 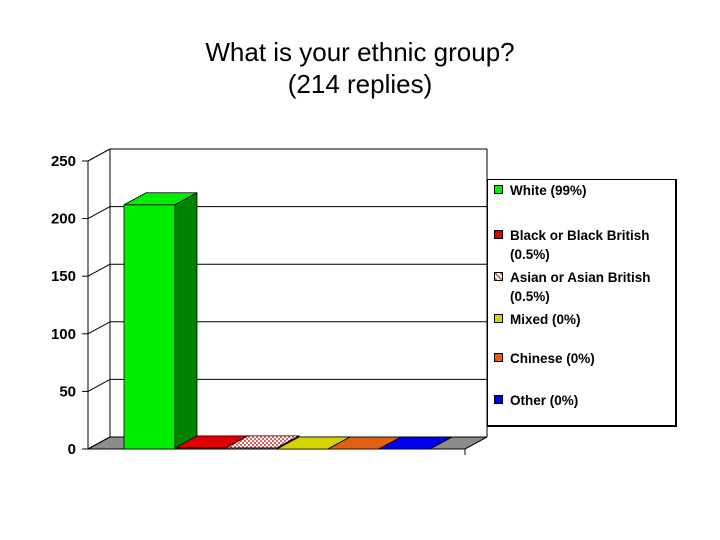 What do you see at coordinates (63, 334) in the screenshot?
I see `y-tick-label: 100` at bounding box center [63, 334].